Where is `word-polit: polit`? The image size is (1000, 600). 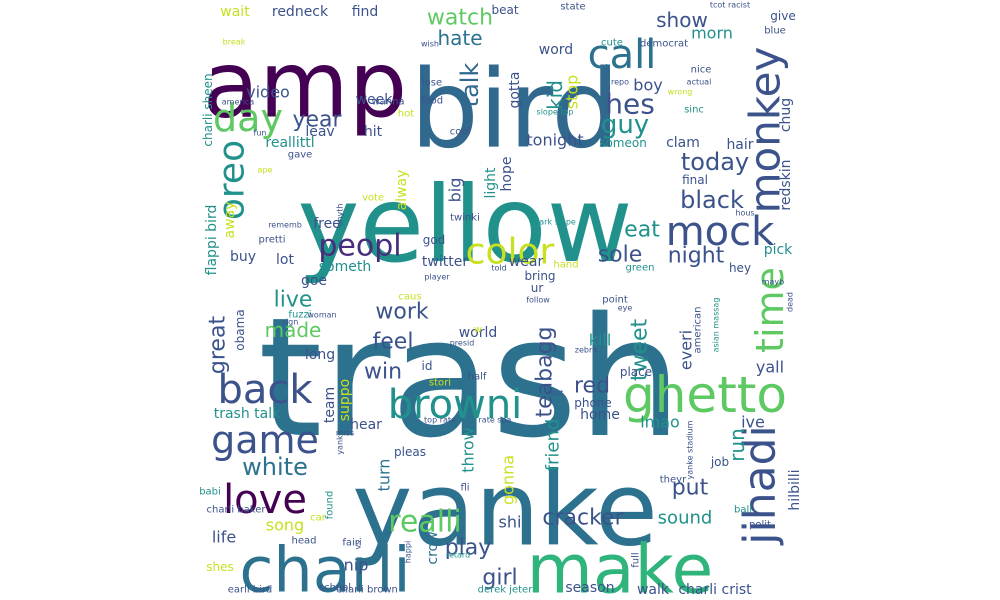
word-polit: polit is located at coordinates (760, 525).